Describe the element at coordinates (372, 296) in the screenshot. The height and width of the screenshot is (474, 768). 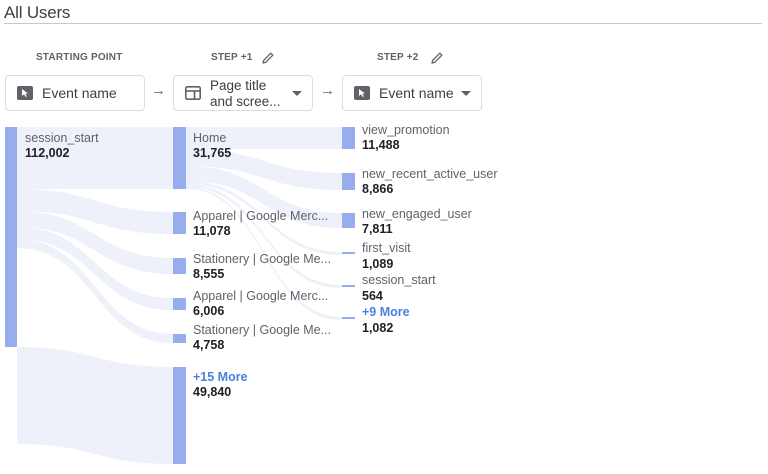
I see `node-value: 564` at that location.